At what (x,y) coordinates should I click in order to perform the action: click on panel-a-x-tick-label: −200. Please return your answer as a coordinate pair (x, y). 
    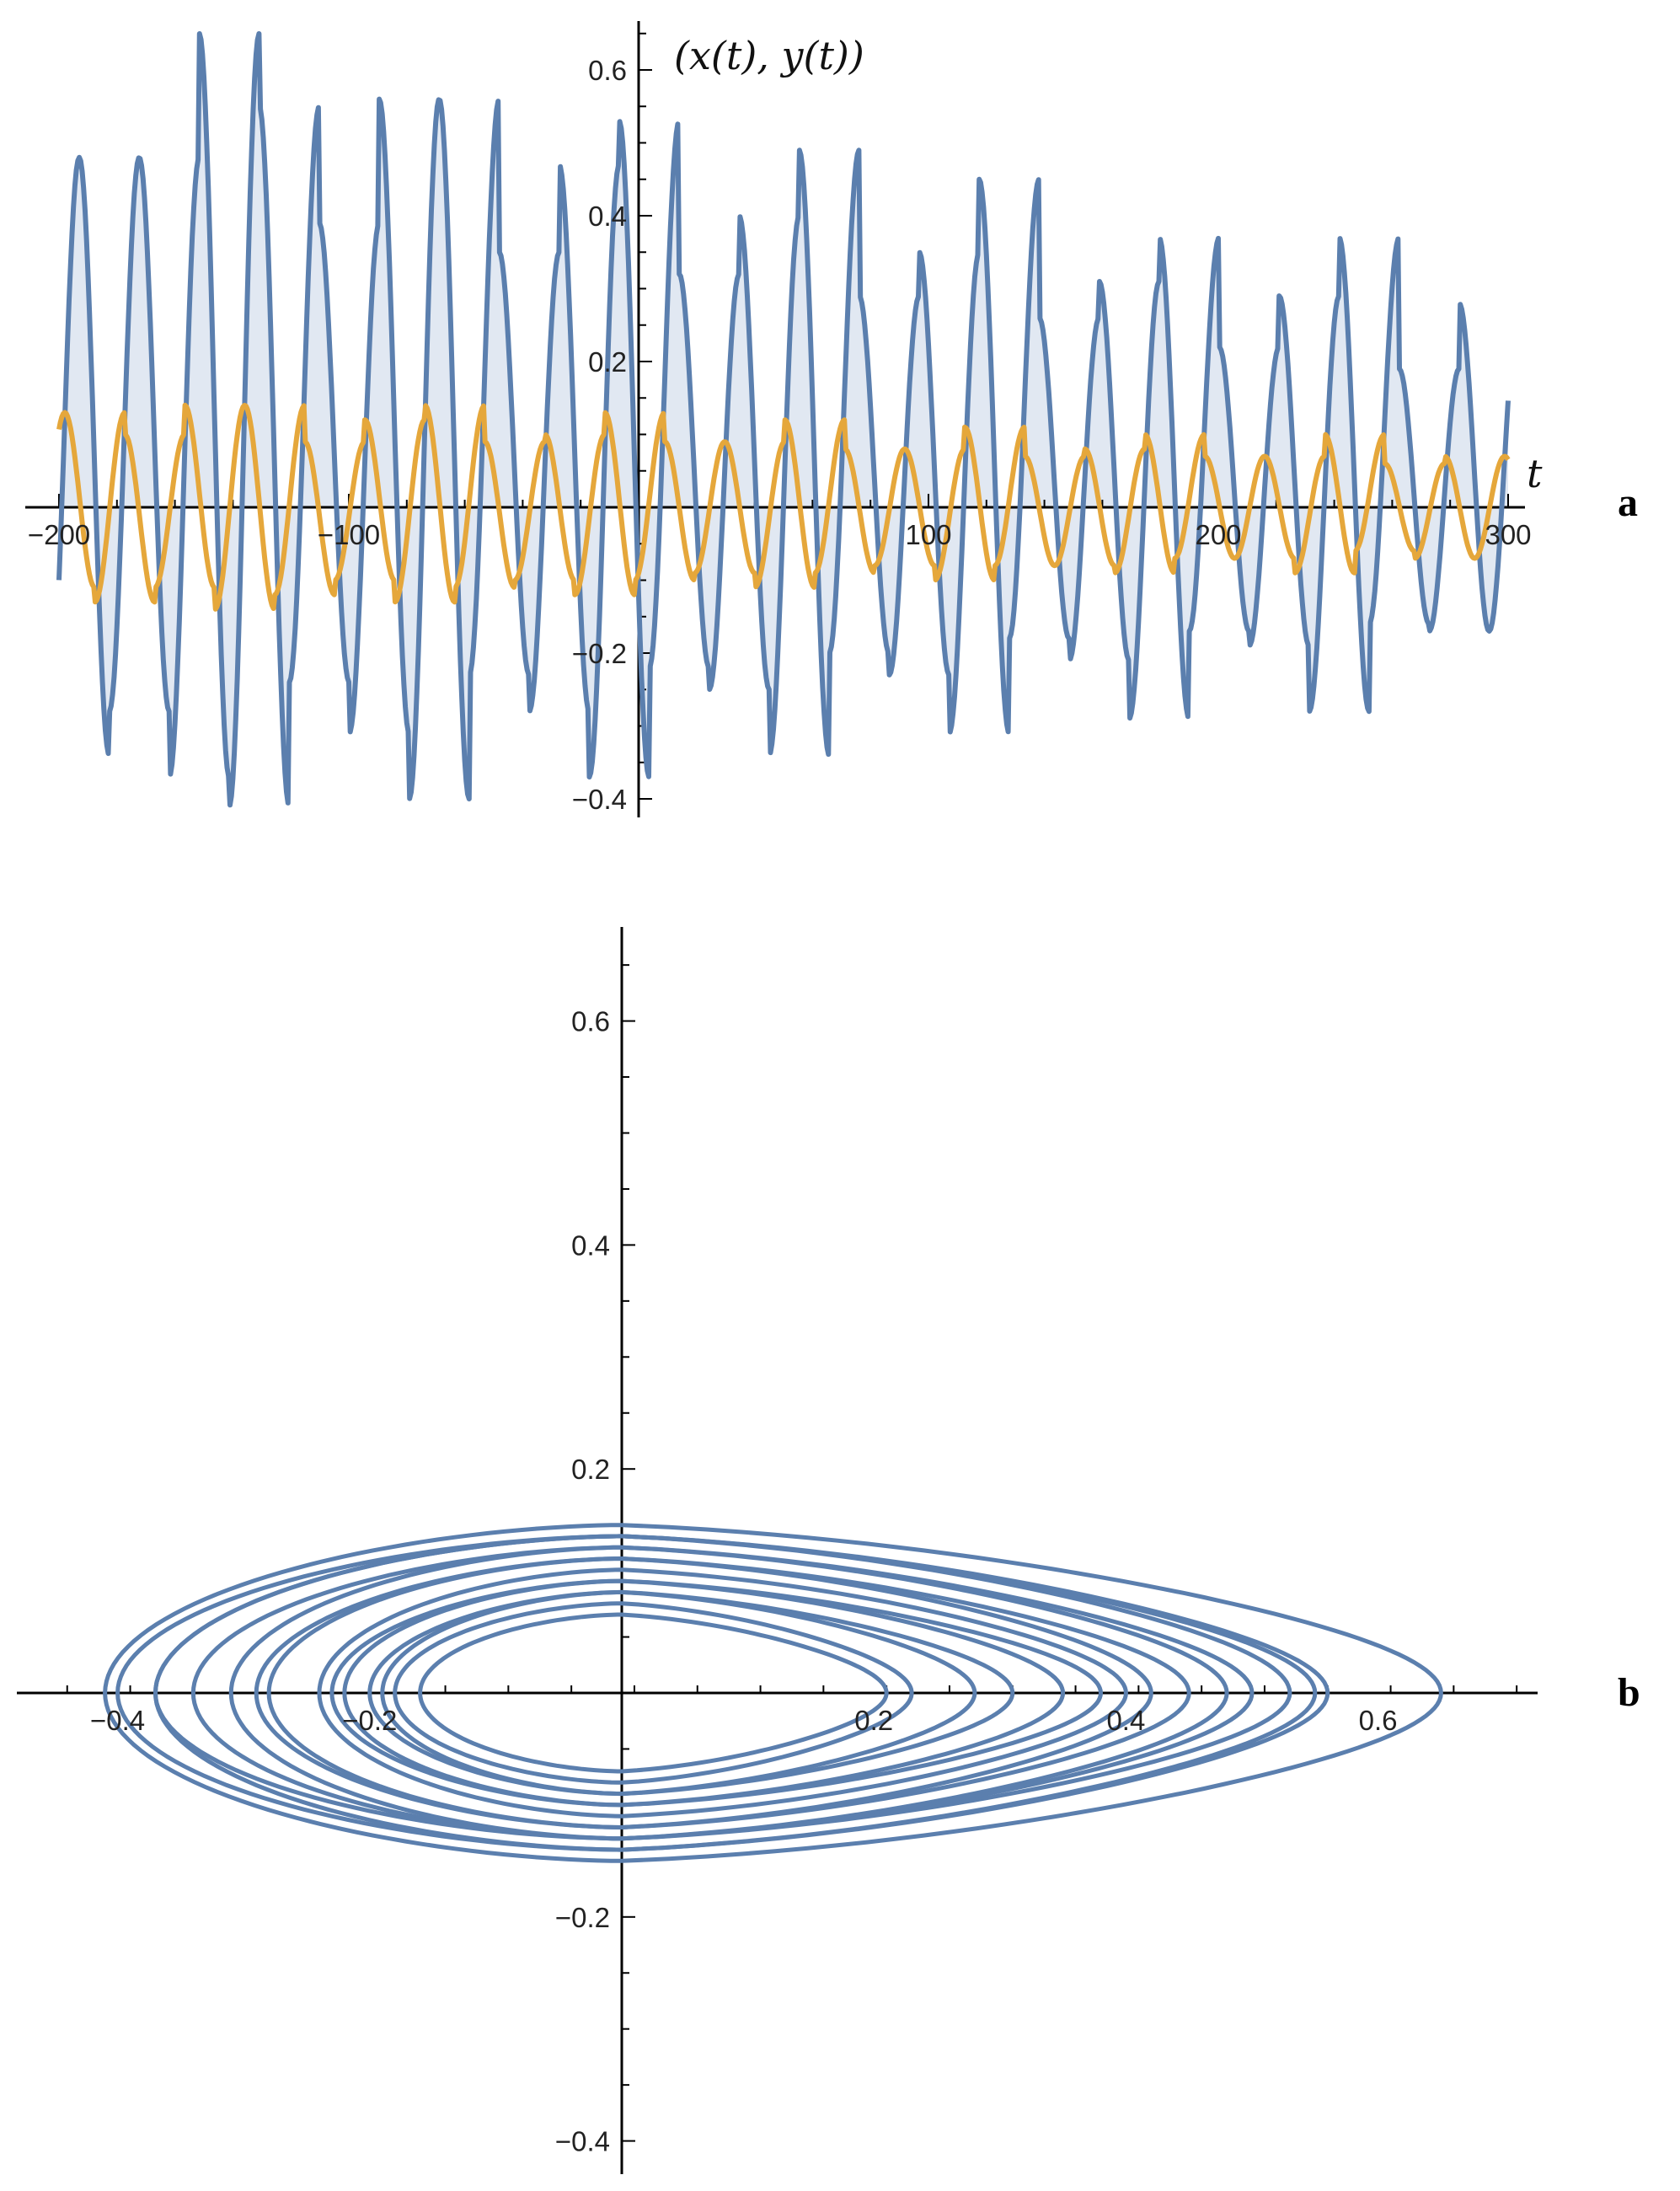
    Looking at the image, I should click on (59, 534).